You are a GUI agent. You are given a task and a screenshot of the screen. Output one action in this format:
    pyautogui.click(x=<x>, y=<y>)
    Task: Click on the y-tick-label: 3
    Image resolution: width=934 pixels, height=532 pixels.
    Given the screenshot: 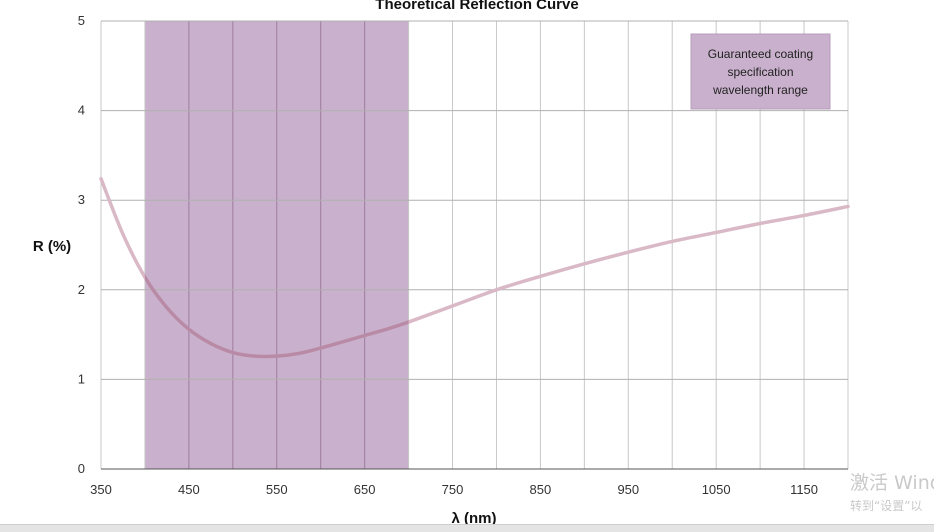 What is the action you would take?
    pyautogui.click(x=81, y=199)
    